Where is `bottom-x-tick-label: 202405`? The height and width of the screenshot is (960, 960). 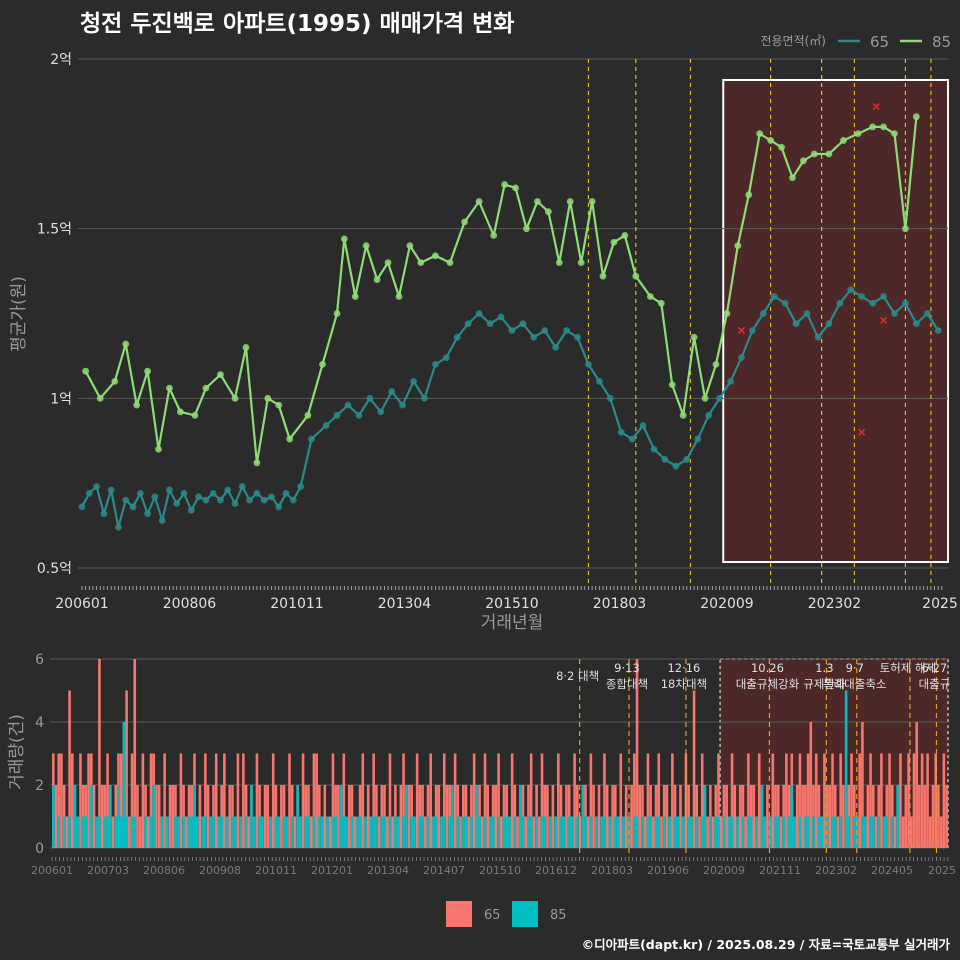 bottom-x-tick-label: 202405 is located at coordinates (892, 870).